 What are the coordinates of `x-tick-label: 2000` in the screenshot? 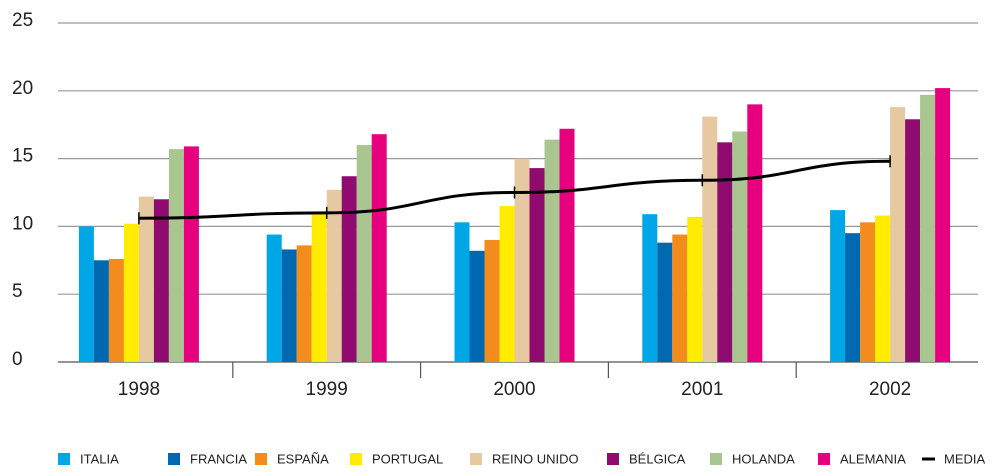 It's located at (514, 389).